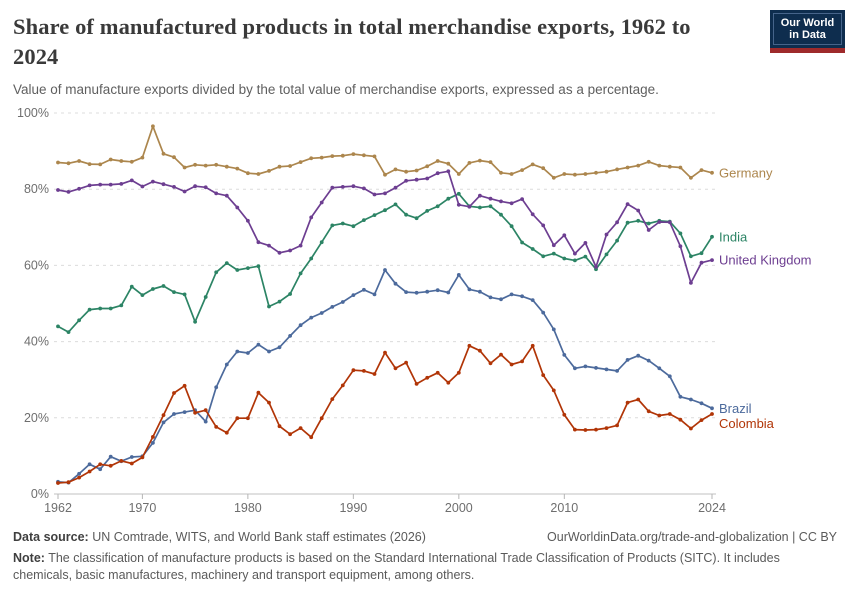 Image resolution: width=850 pixels, height=600 pixels. Describe the element at coordinates (248, 508) in the screenshot. I see `x-tick-label: 1980` at that location.